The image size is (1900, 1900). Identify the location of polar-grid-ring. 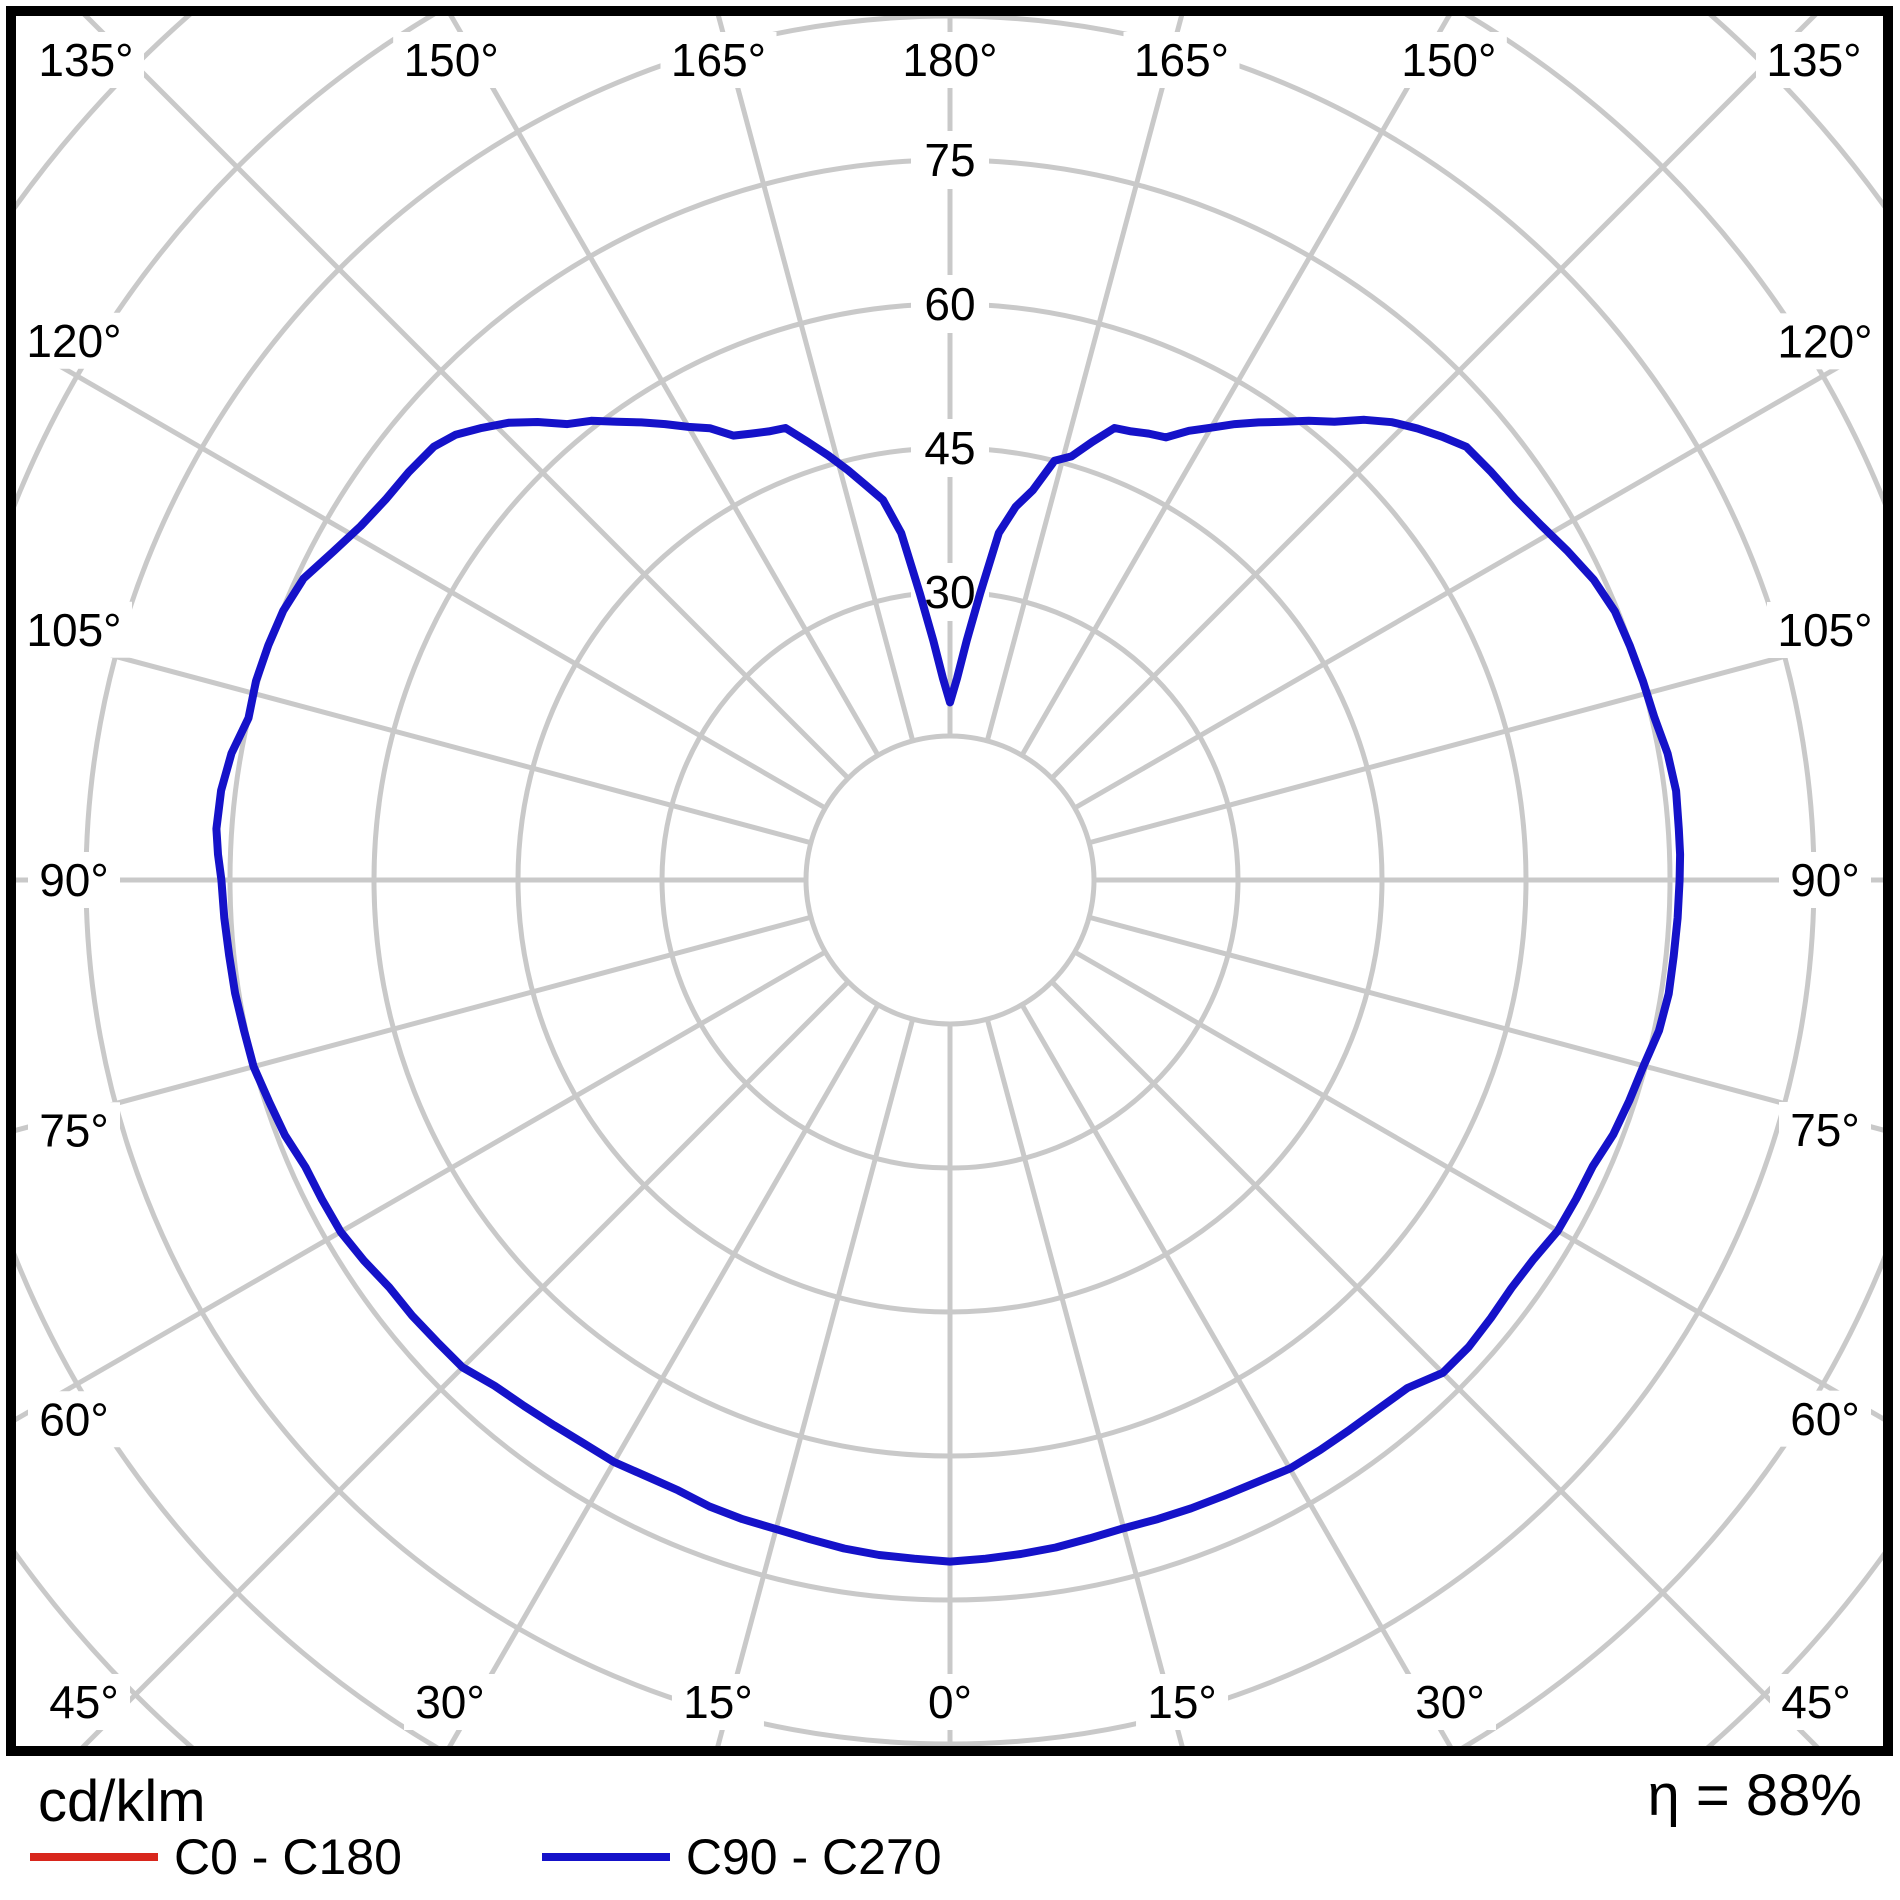
(950, 880).